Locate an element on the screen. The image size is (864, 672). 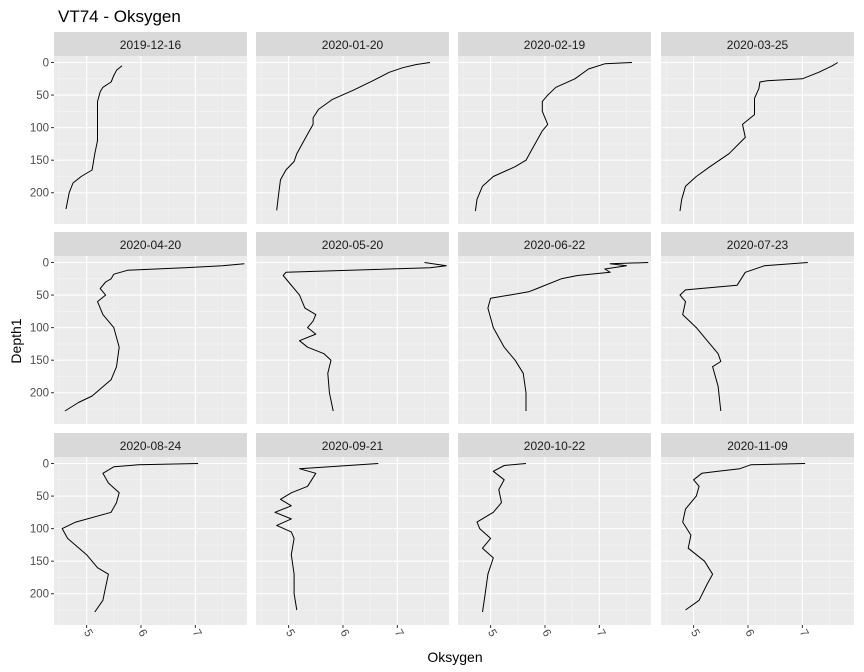
facet-strip-label: 2020-08-24 is located at coordinates (151, 446).